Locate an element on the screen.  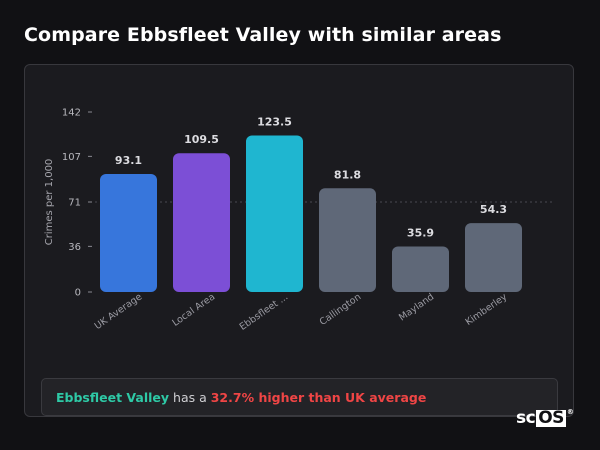
brand-boxed: OS is located at coordinates (551, 418).